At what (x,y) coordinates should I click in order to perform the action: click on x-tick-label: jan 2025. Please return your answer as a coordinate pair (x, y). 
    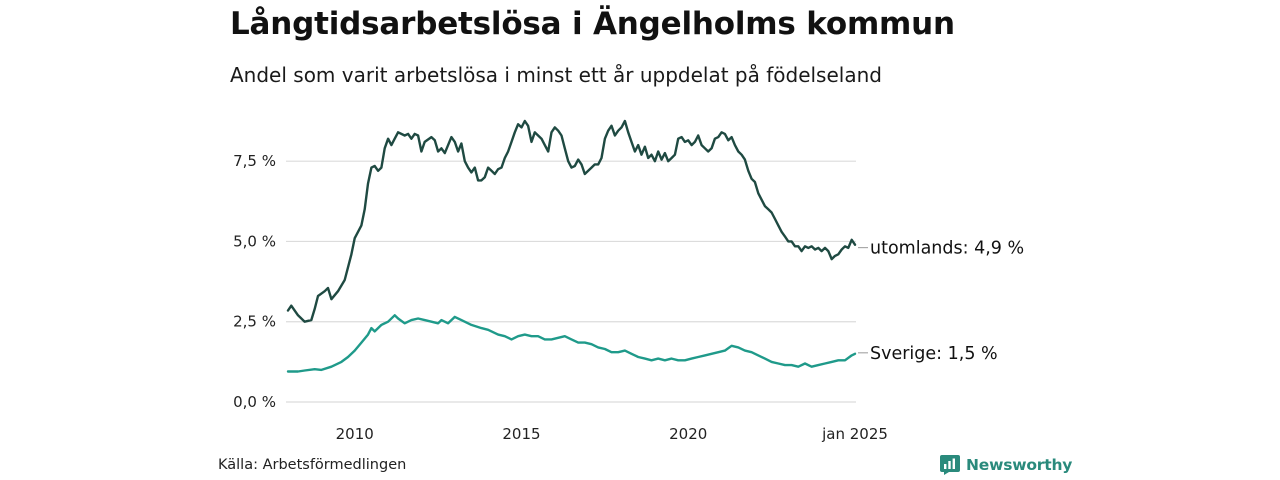
    Looking at the image, I should click on (854, 434).